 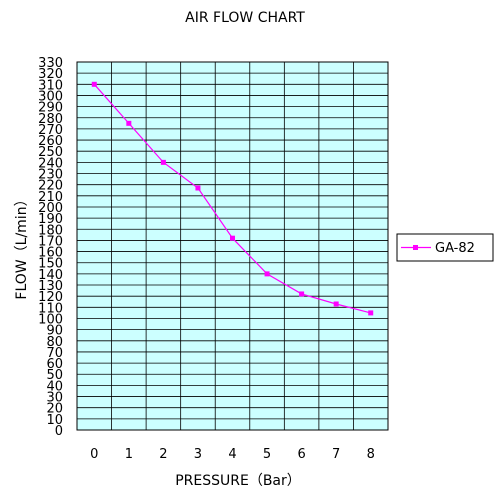 I want to click on y-tick-label: 130, so click(x=50, y=286).